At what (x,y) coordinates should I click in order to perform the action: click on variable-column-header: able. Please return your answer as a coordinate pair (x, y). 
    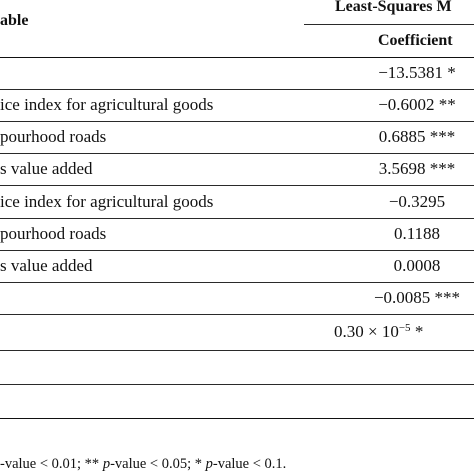
    Looking at the image, I should click on (14, 20).